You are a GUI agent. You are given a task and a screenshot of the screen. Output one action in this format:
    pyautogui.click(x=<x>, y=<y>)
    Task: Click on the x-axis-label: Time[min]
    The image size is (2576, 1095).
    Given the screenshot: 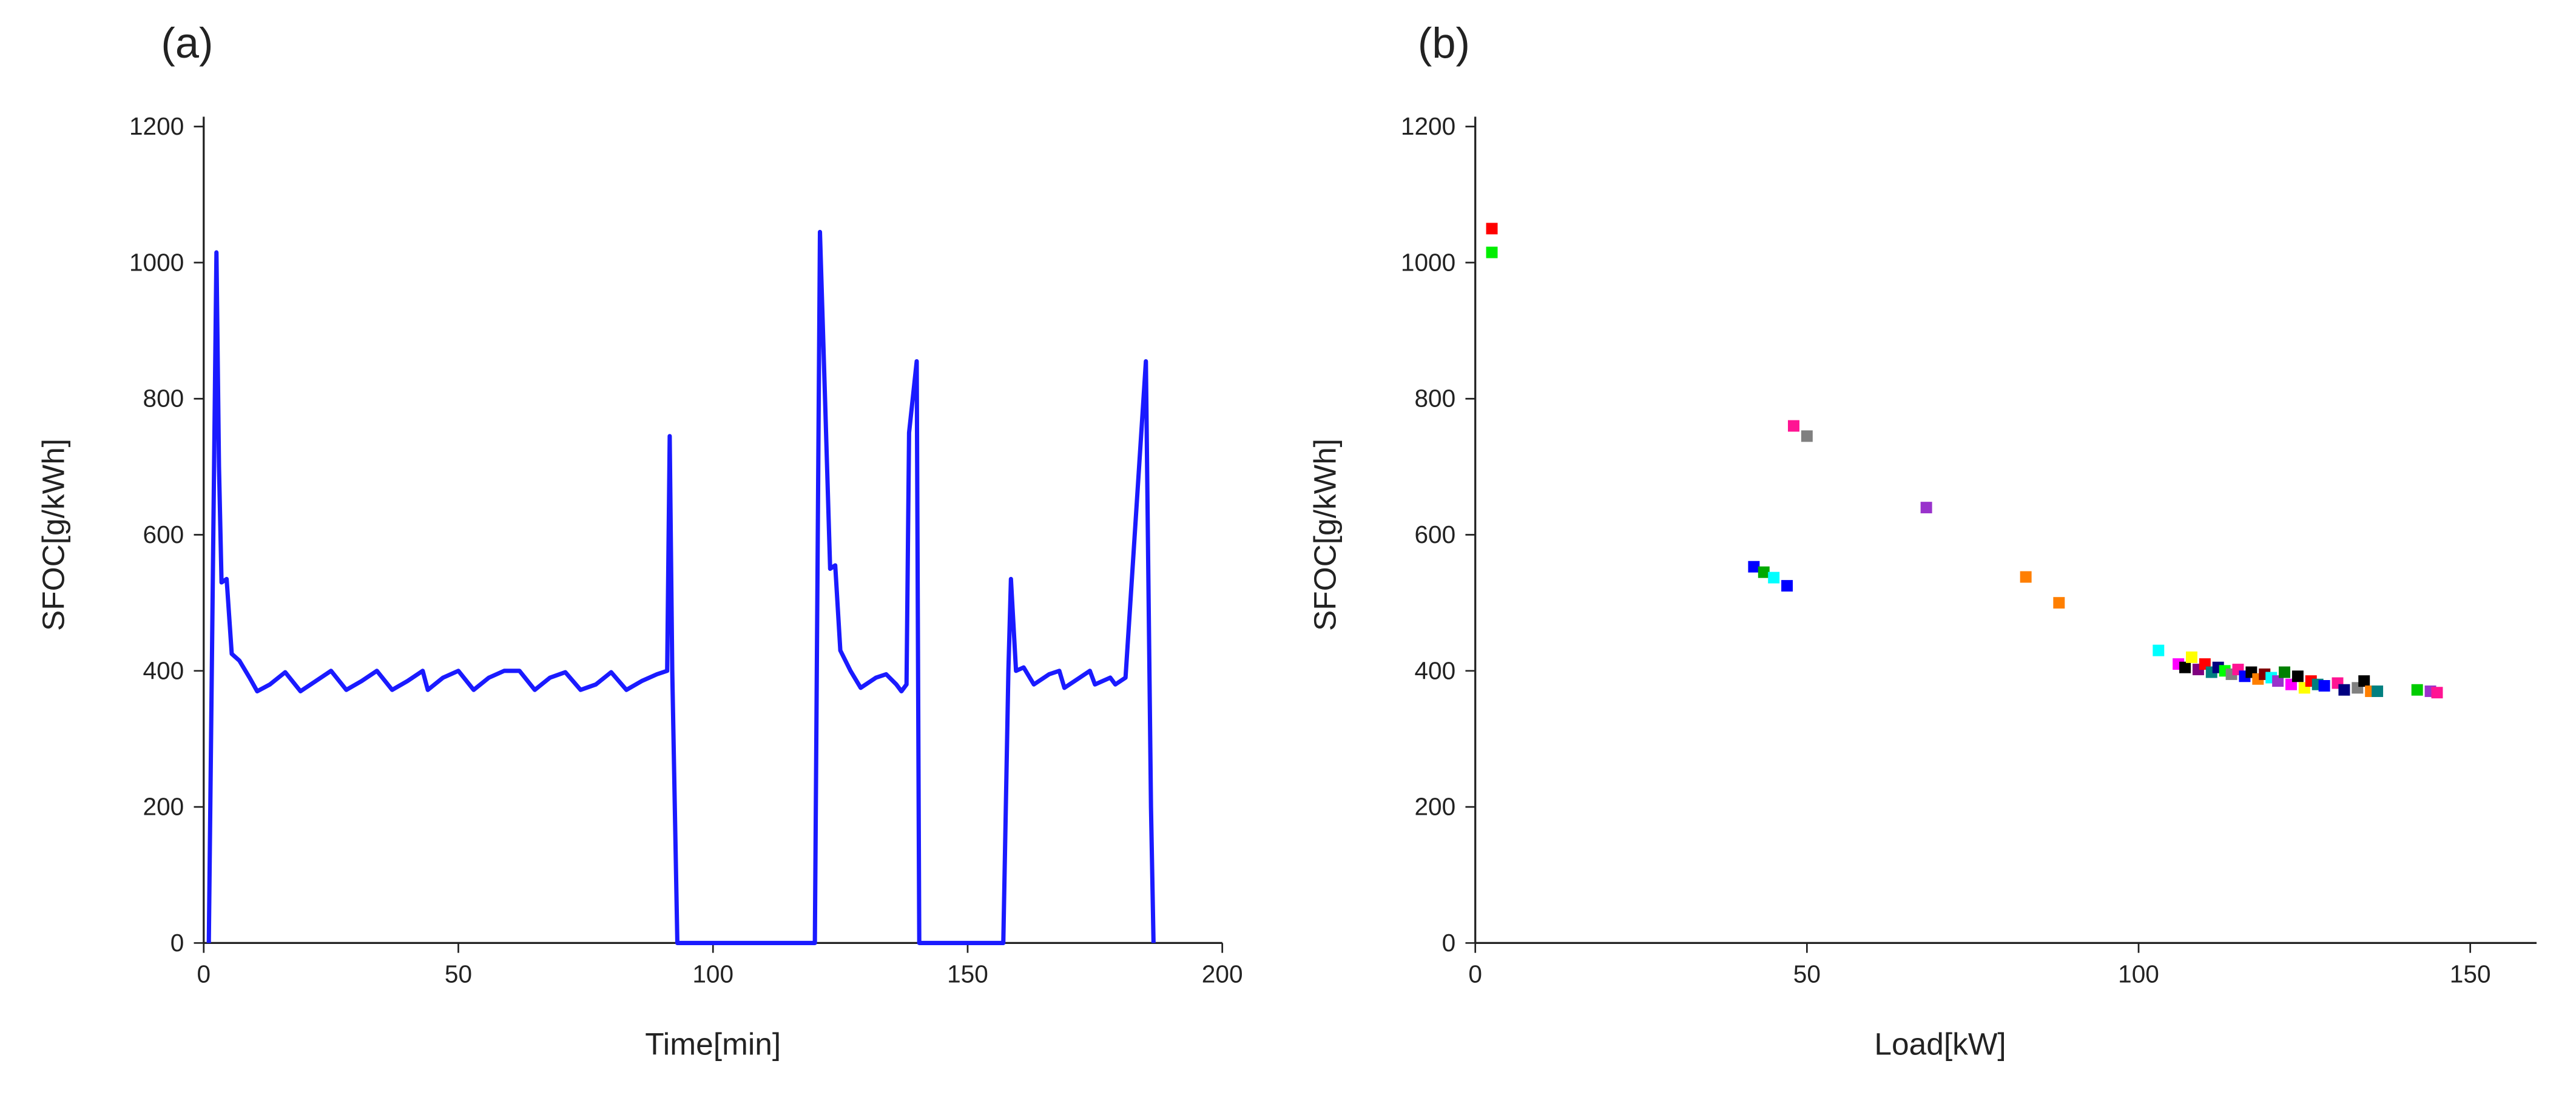 What is the action you would take?
    pyautogui.click(x=713, y=1044)
    